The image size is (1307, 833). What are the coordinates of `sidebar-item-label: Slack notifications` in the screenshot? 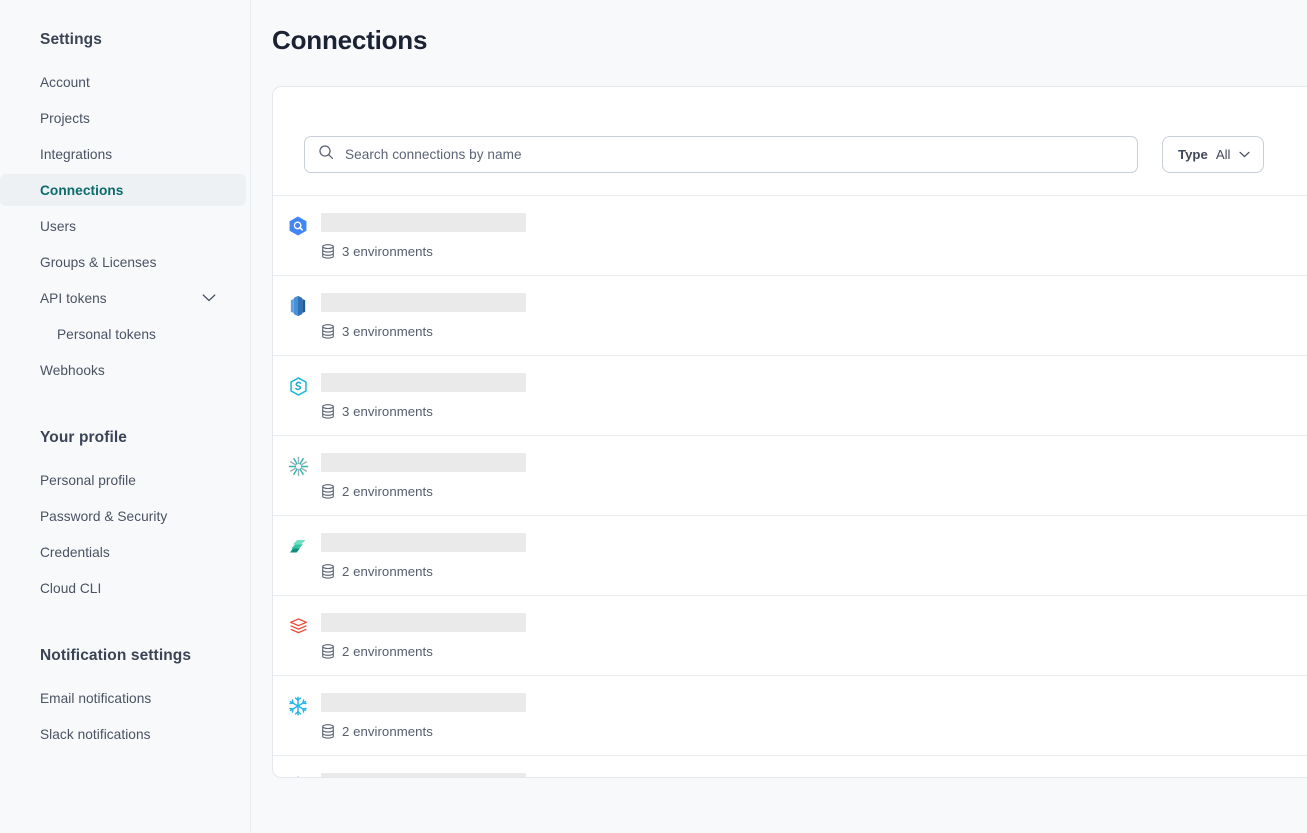 It's located at (95, 734).